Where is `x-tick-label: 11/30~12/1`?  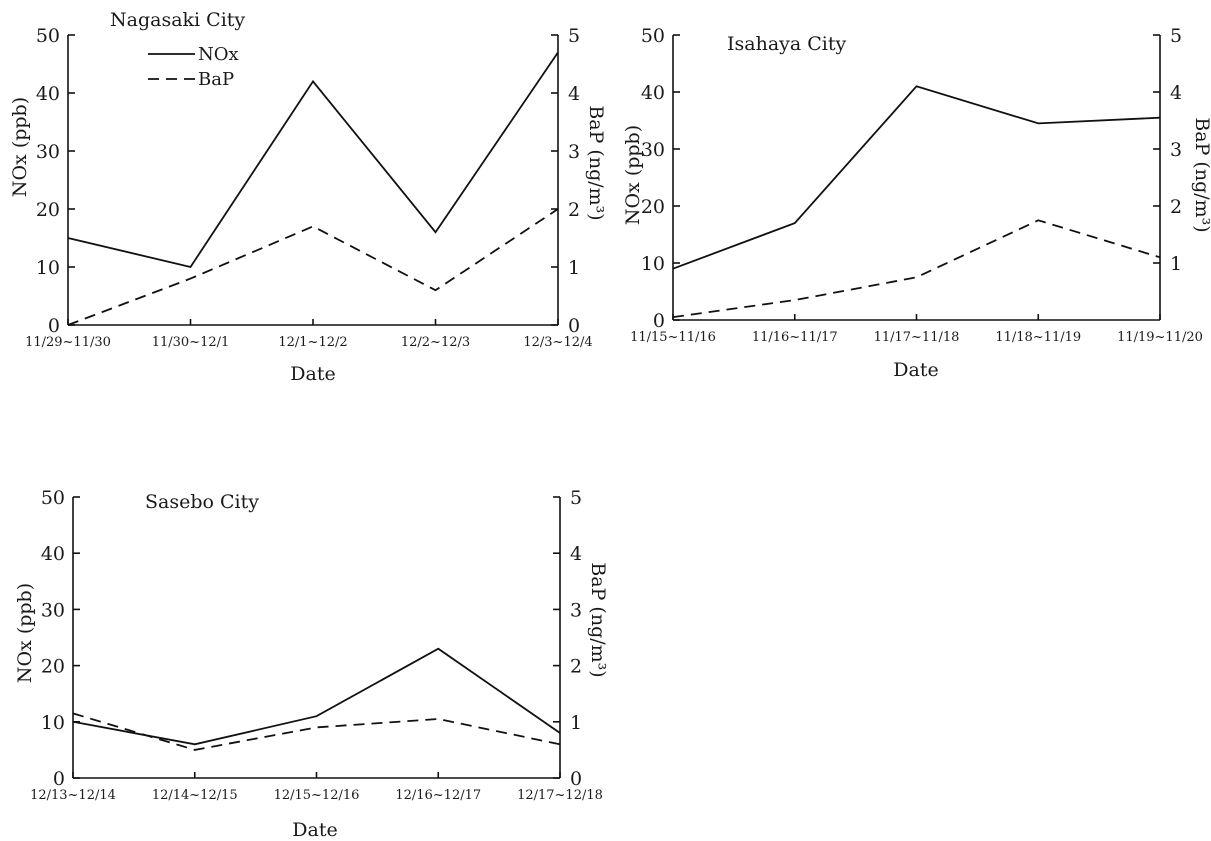 x-tick-label: 11/30~12/1 is located at coordinates (191, 342).